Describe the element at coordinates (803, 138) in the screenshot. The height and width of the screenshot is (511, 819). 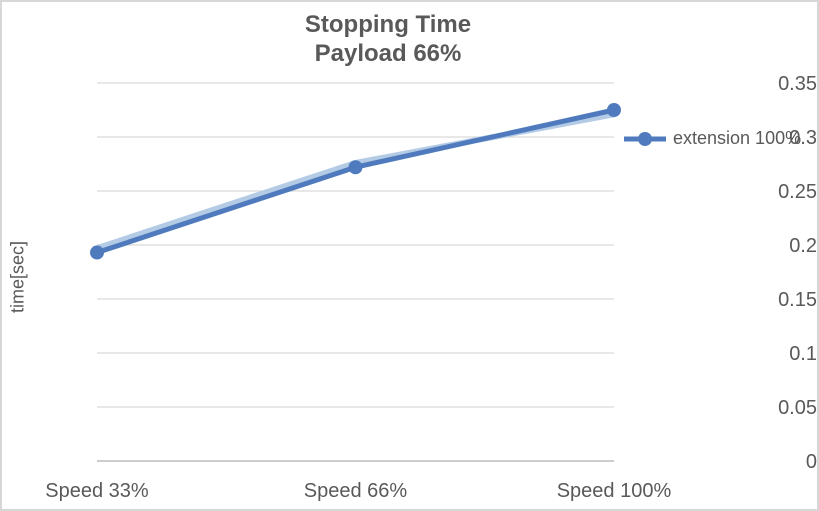
I see `y-tick-label: 0.3` at that location.